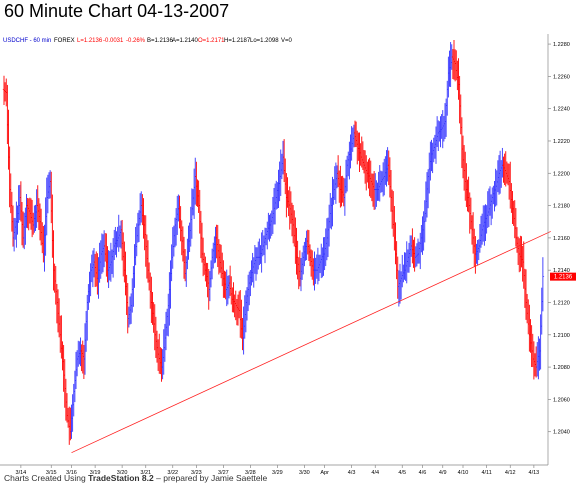  I want to click on x-tick-label: 3/30, so click(304, 473).